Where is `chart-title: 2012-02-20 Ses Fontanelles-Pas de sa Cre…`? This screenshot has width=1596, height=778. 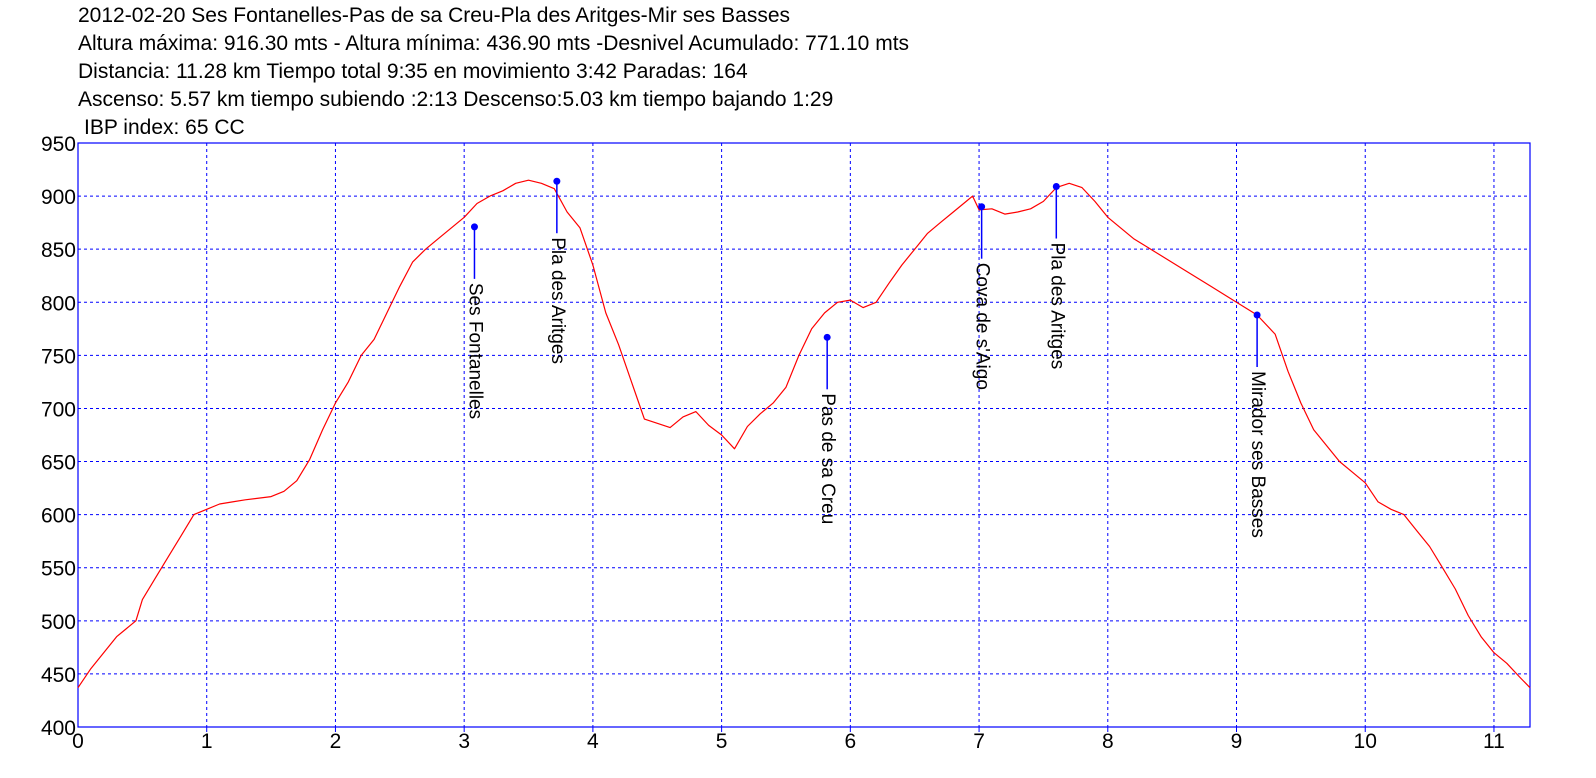 chart-title: 2012-02-20 Ses Fontanelles-Pas de sa Cre… is located at coordinates (434, 15).